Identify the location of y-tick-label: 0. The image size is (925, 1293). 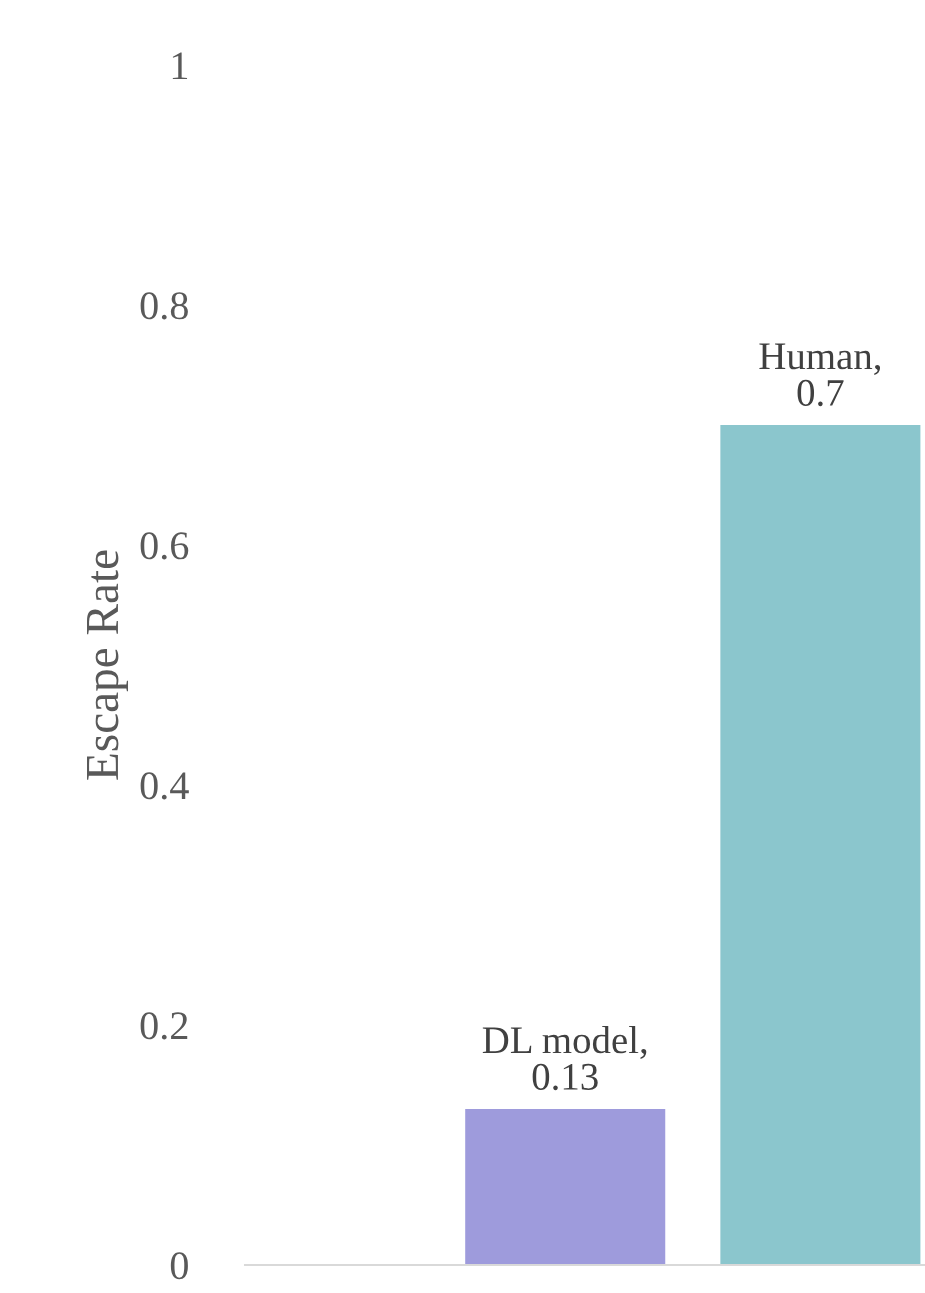
(179, 1266).